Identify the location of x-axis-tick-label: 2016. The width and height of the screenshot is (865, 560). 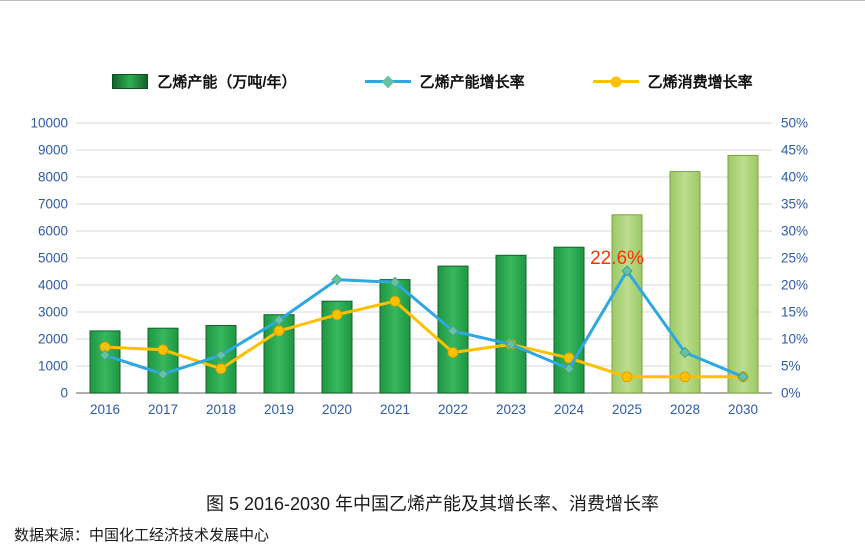
(105, 409).